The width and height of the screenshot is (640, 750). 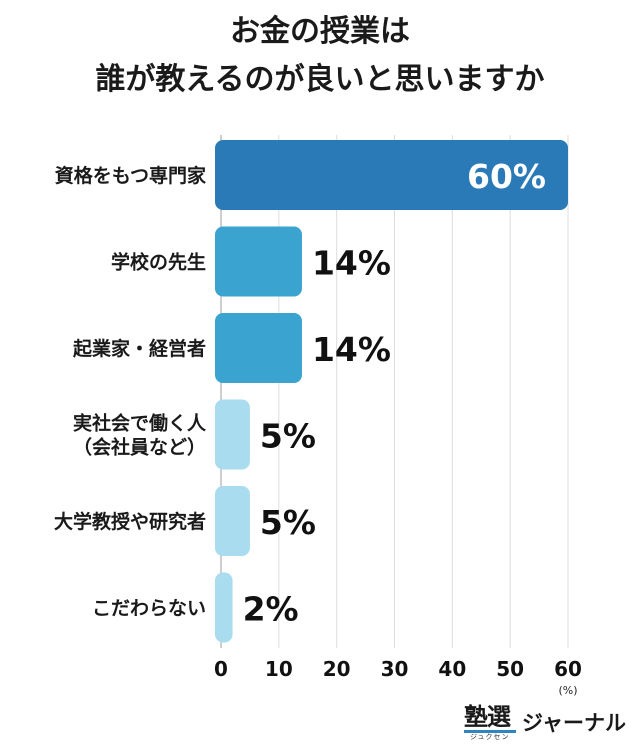 I want to click on x-tick-label: 0, so click(x=221, y=669).